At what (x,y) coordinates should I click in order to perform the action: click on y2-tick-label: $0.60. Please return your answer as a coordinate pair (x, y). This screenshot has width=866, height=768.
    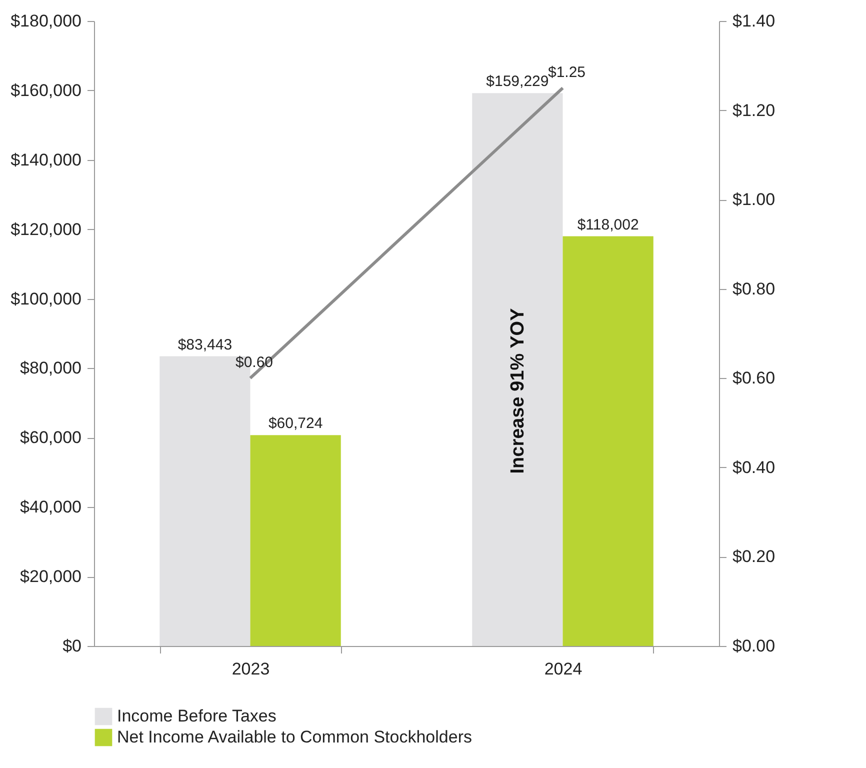
    Looking at the image, I should click on (754, 378).